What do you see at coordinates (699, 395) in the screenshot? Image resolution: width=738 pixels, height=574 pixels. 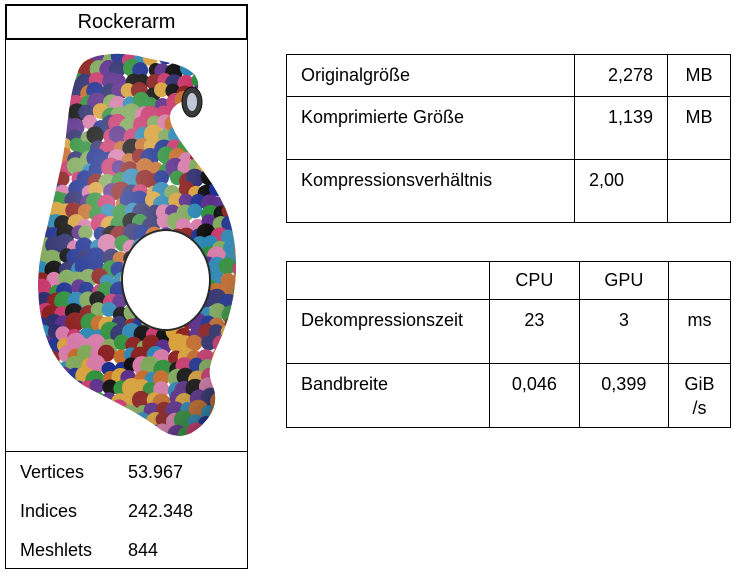 I see `row-unit: GiB/s` at bounding box center [699, 395].